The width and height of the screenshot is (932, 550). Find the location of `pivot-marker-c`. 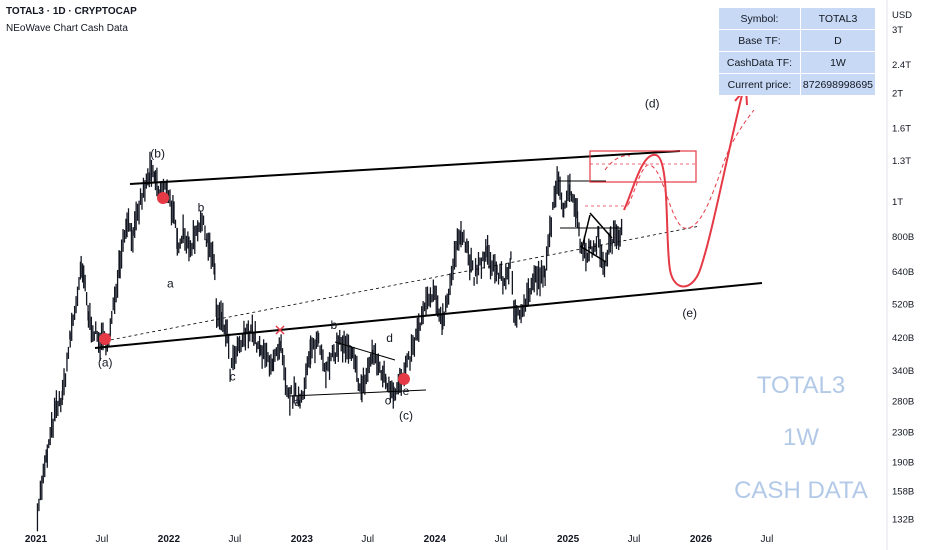

pivot-marker-c is located at coordinates (404, 379).